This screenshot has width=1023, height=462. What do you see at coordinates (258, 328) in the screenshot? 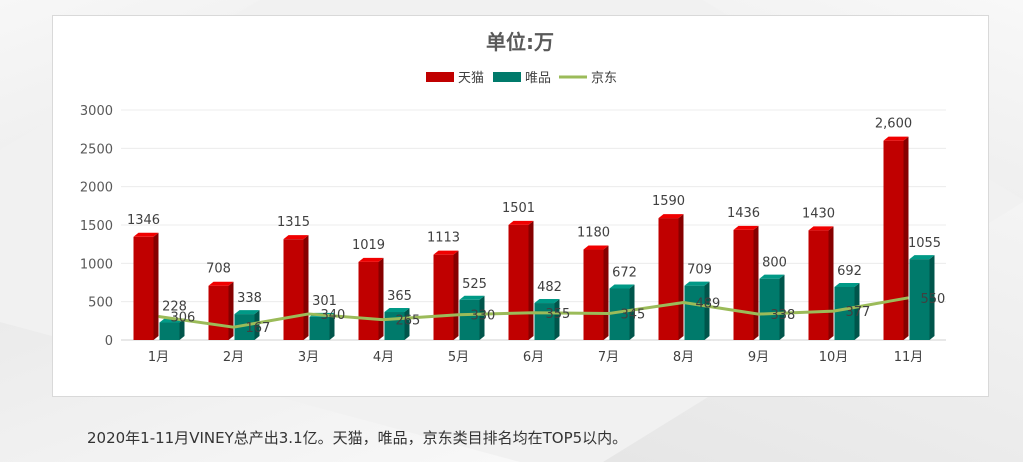
I see `data-label-jd: 167` at bounding box center [258, 328].